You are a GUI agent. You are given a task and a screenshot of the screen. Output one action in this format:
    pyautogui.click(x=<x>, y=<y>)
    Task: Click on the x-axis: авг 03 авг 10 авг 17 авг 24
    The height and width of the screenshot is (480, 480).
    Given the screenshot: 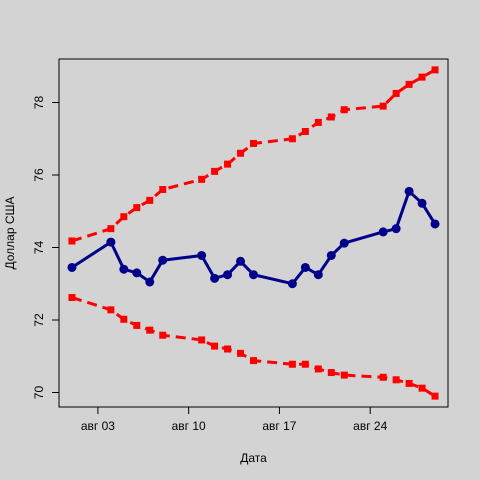 What is the action you would take?
    pyautogui.click(x=234, y=420)
    